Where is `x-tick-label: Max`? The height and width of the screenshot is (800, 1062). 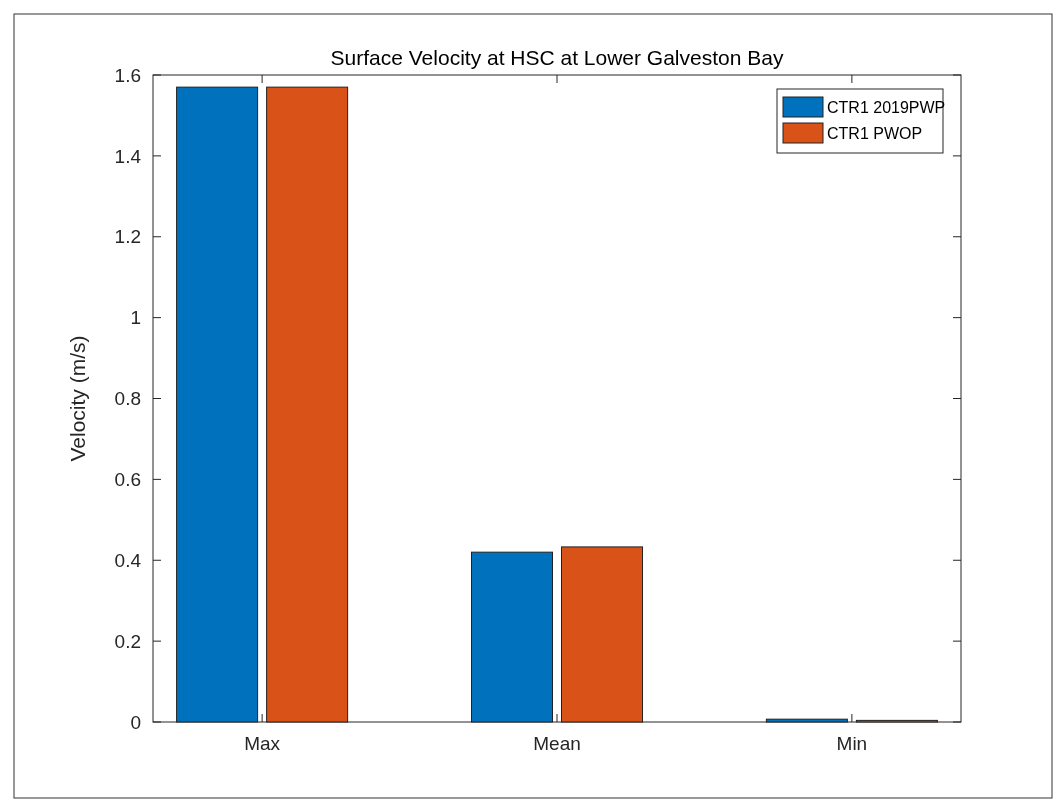 x-tick-label: Max is located at coordinates (262, 743).